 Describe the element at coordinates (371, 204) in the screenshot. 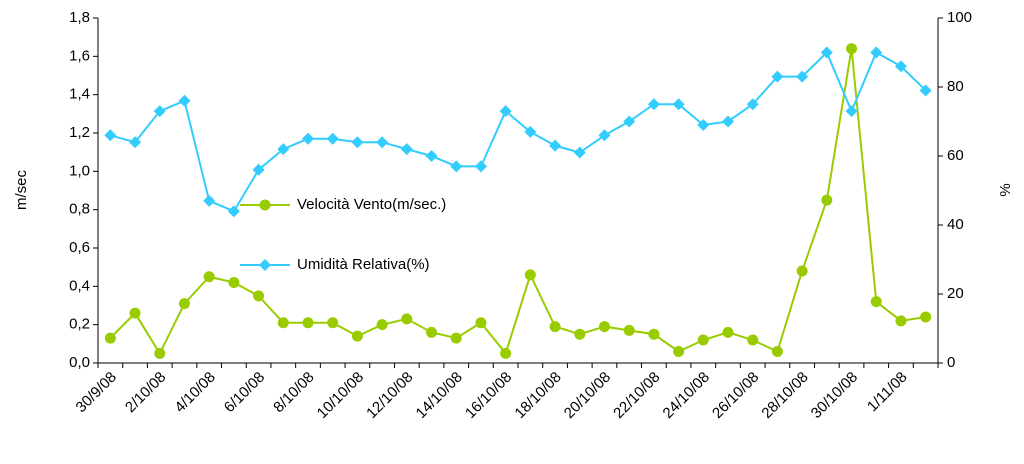

I see `legend-label: Velocità Vento(m/sec.)` at that location.